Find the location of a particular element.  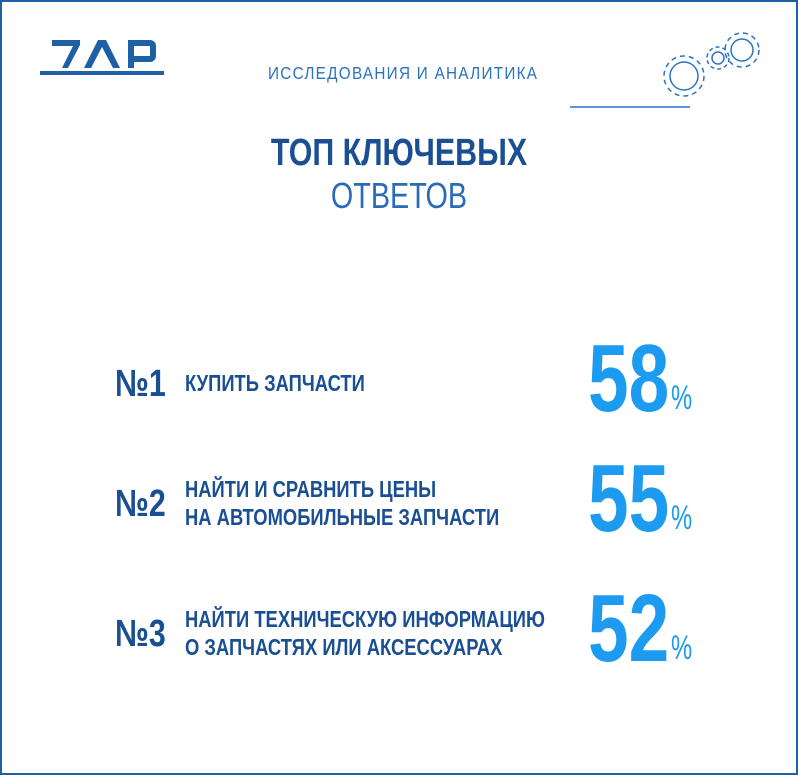

answer-text: КУПИТЬ ЗАПЧАСТИ is located at coordinates (275, 383).